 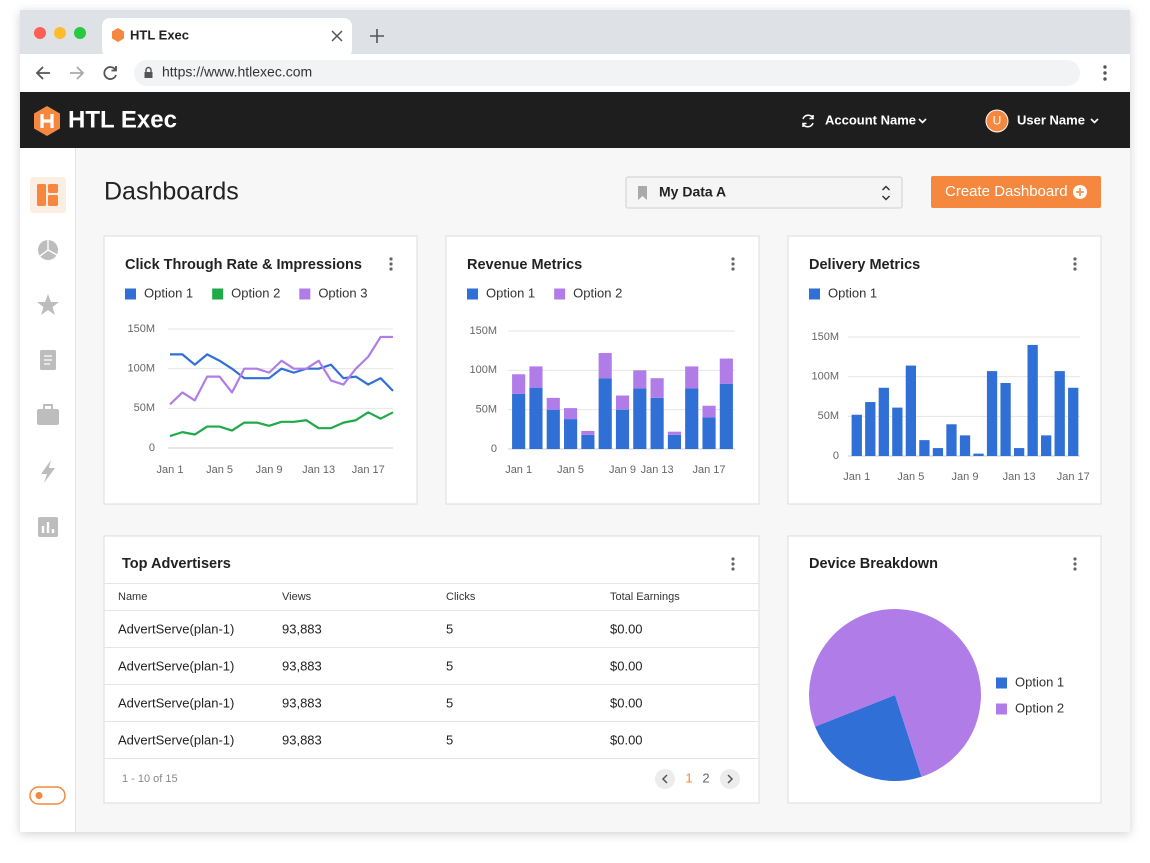 I want to click on minimize-window, so click(x=60, y=33).